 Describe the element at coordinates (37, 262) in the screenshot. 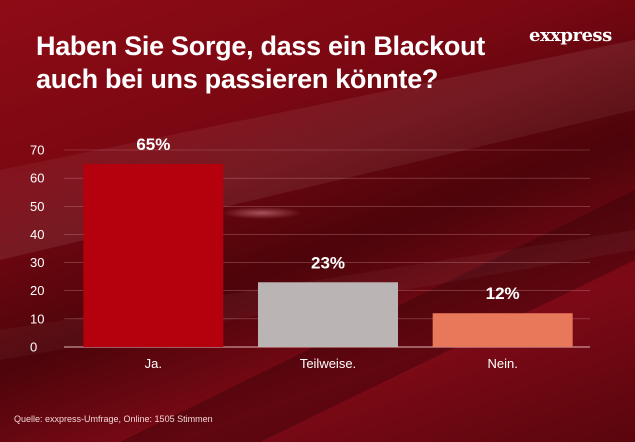

I see `y-tick-label: 30` at that location.